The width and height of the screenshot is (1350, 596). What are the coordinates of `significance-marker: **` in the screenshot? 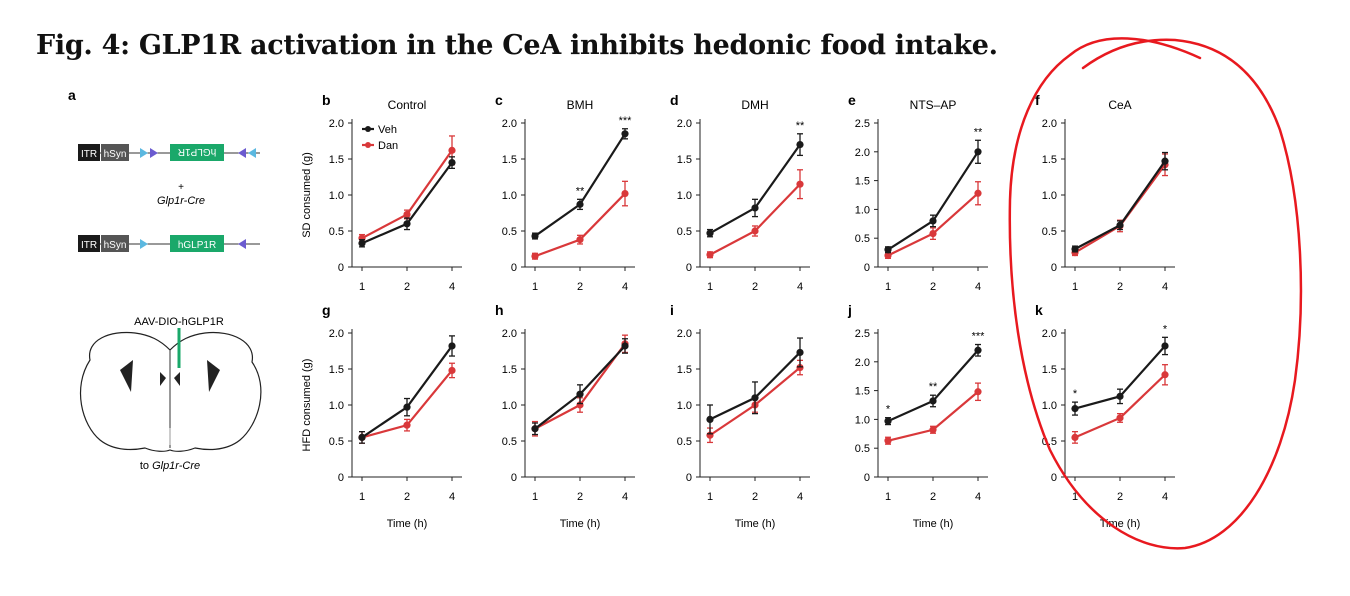 It's located at (933, 387).